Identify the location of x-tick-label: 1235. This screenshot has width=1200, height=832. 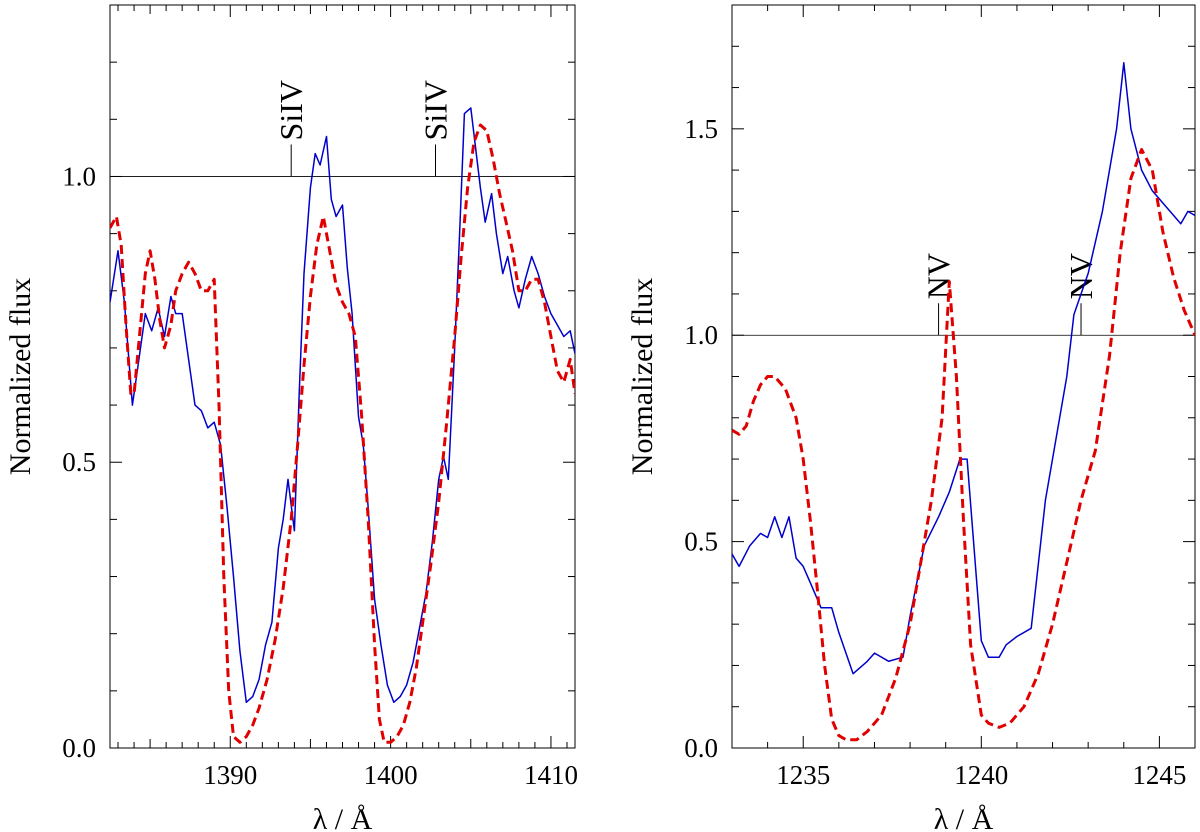
(803, 775).